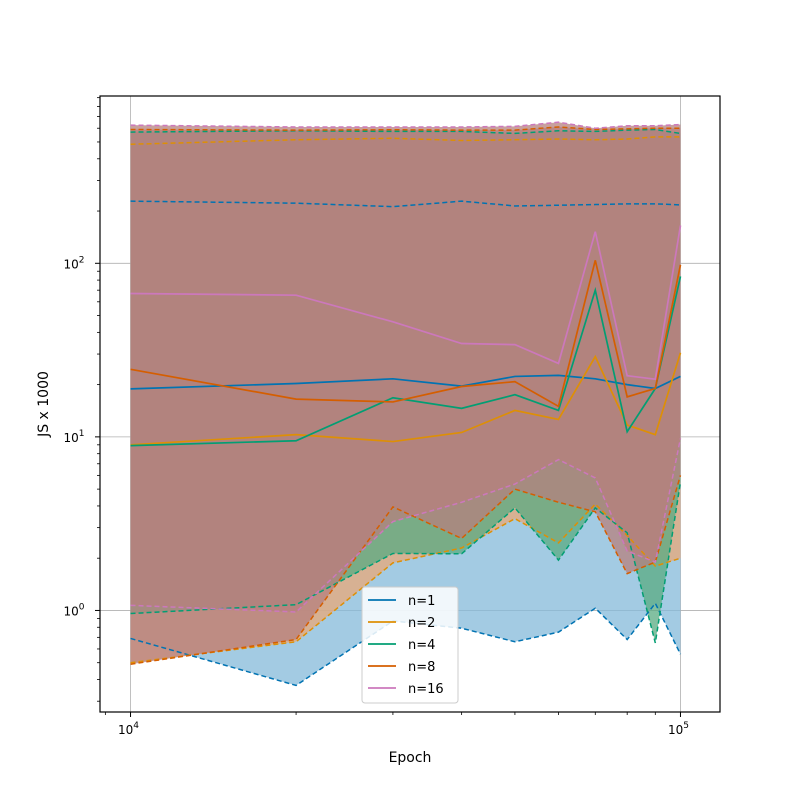 Image resolution: width=800 pixels, height=800 pixels. I want to click on n16-mean-line, so click(406, 303).